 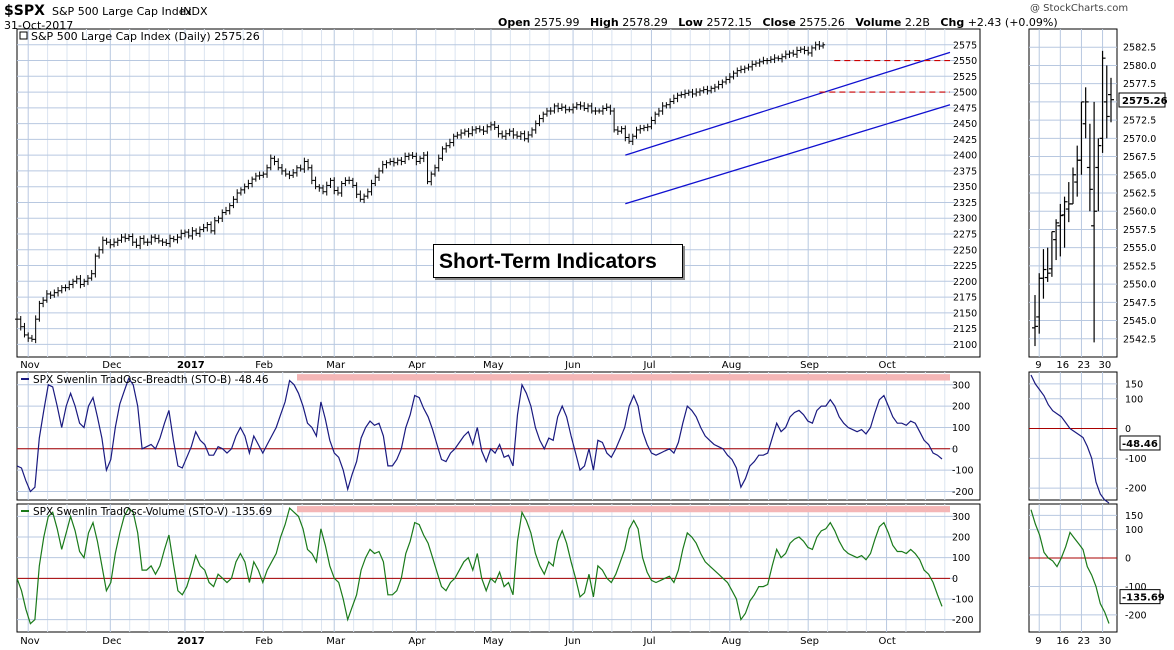 I want to click on low-value: 2572.15, so click(x=729, y=22).